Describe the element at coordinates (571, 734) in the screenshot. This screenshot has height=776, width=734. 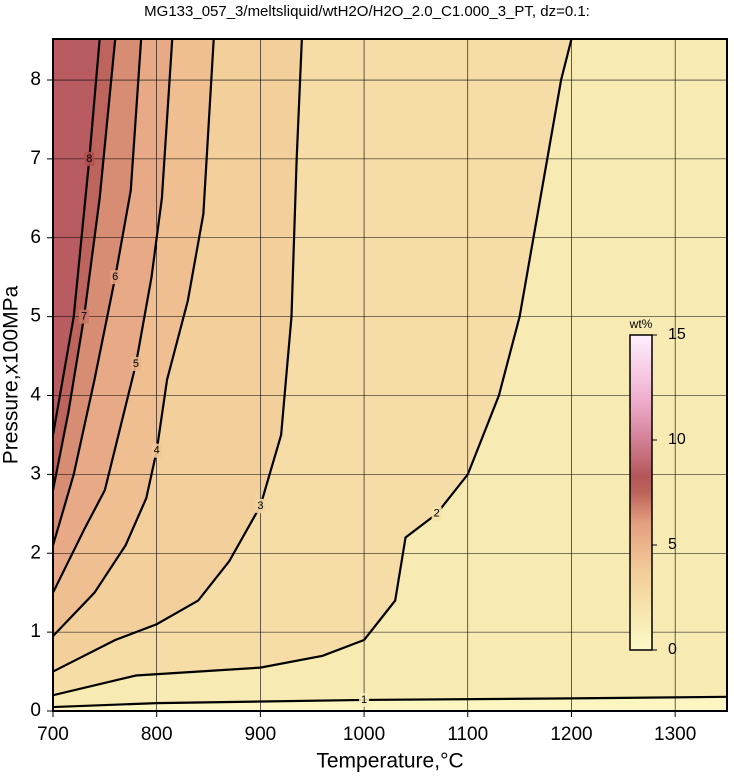
I see `x-tick-label: 1200` at that location.